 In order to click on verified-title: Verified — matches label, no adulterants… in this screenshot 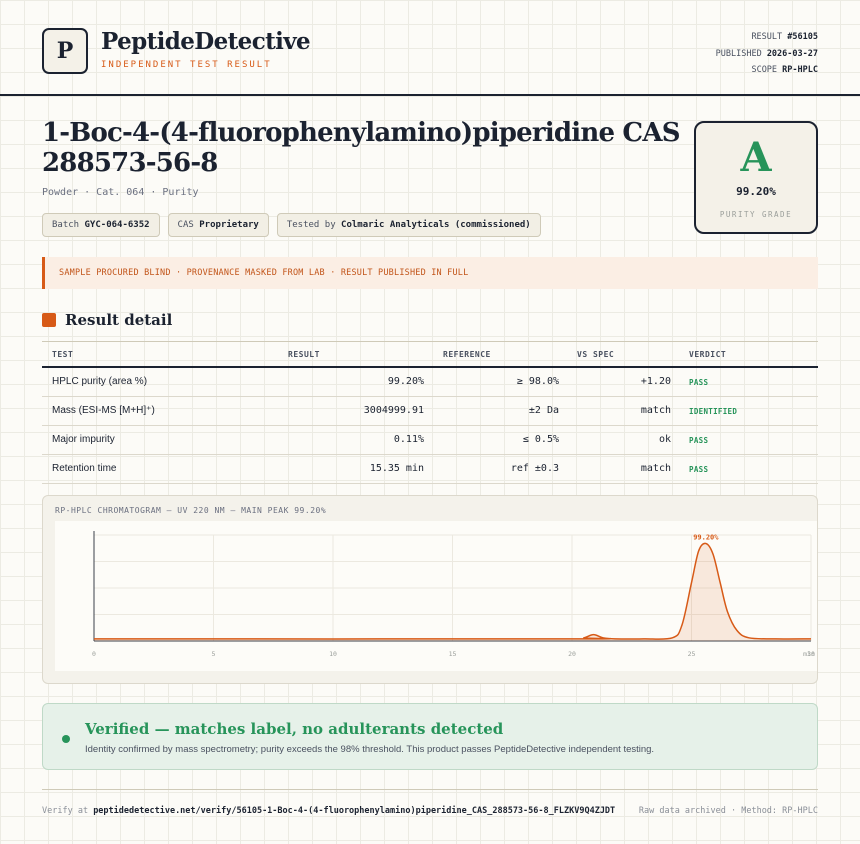, I will do `click(294, 729)`.